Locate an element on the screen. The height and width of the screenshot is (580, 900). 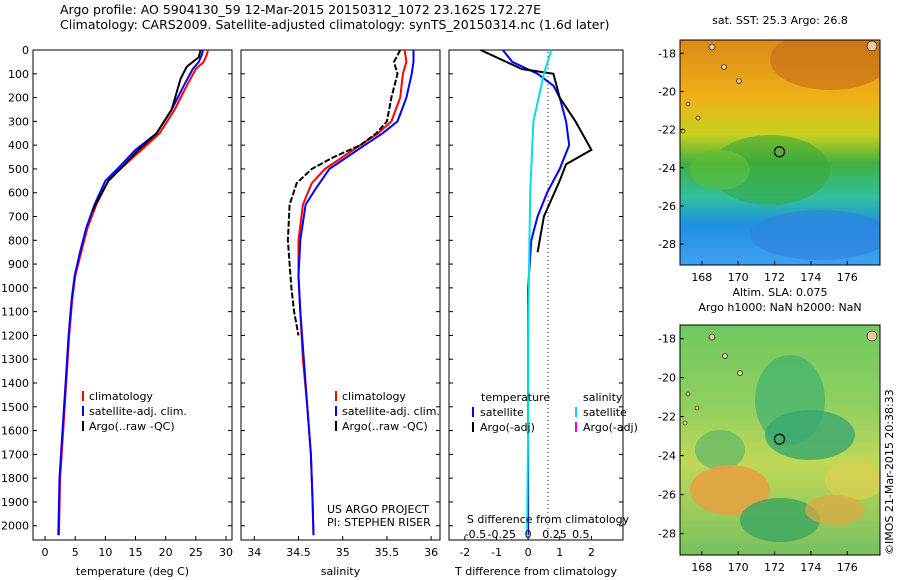
map-y-tick-label: -26 is located at coordinates (667, 495).